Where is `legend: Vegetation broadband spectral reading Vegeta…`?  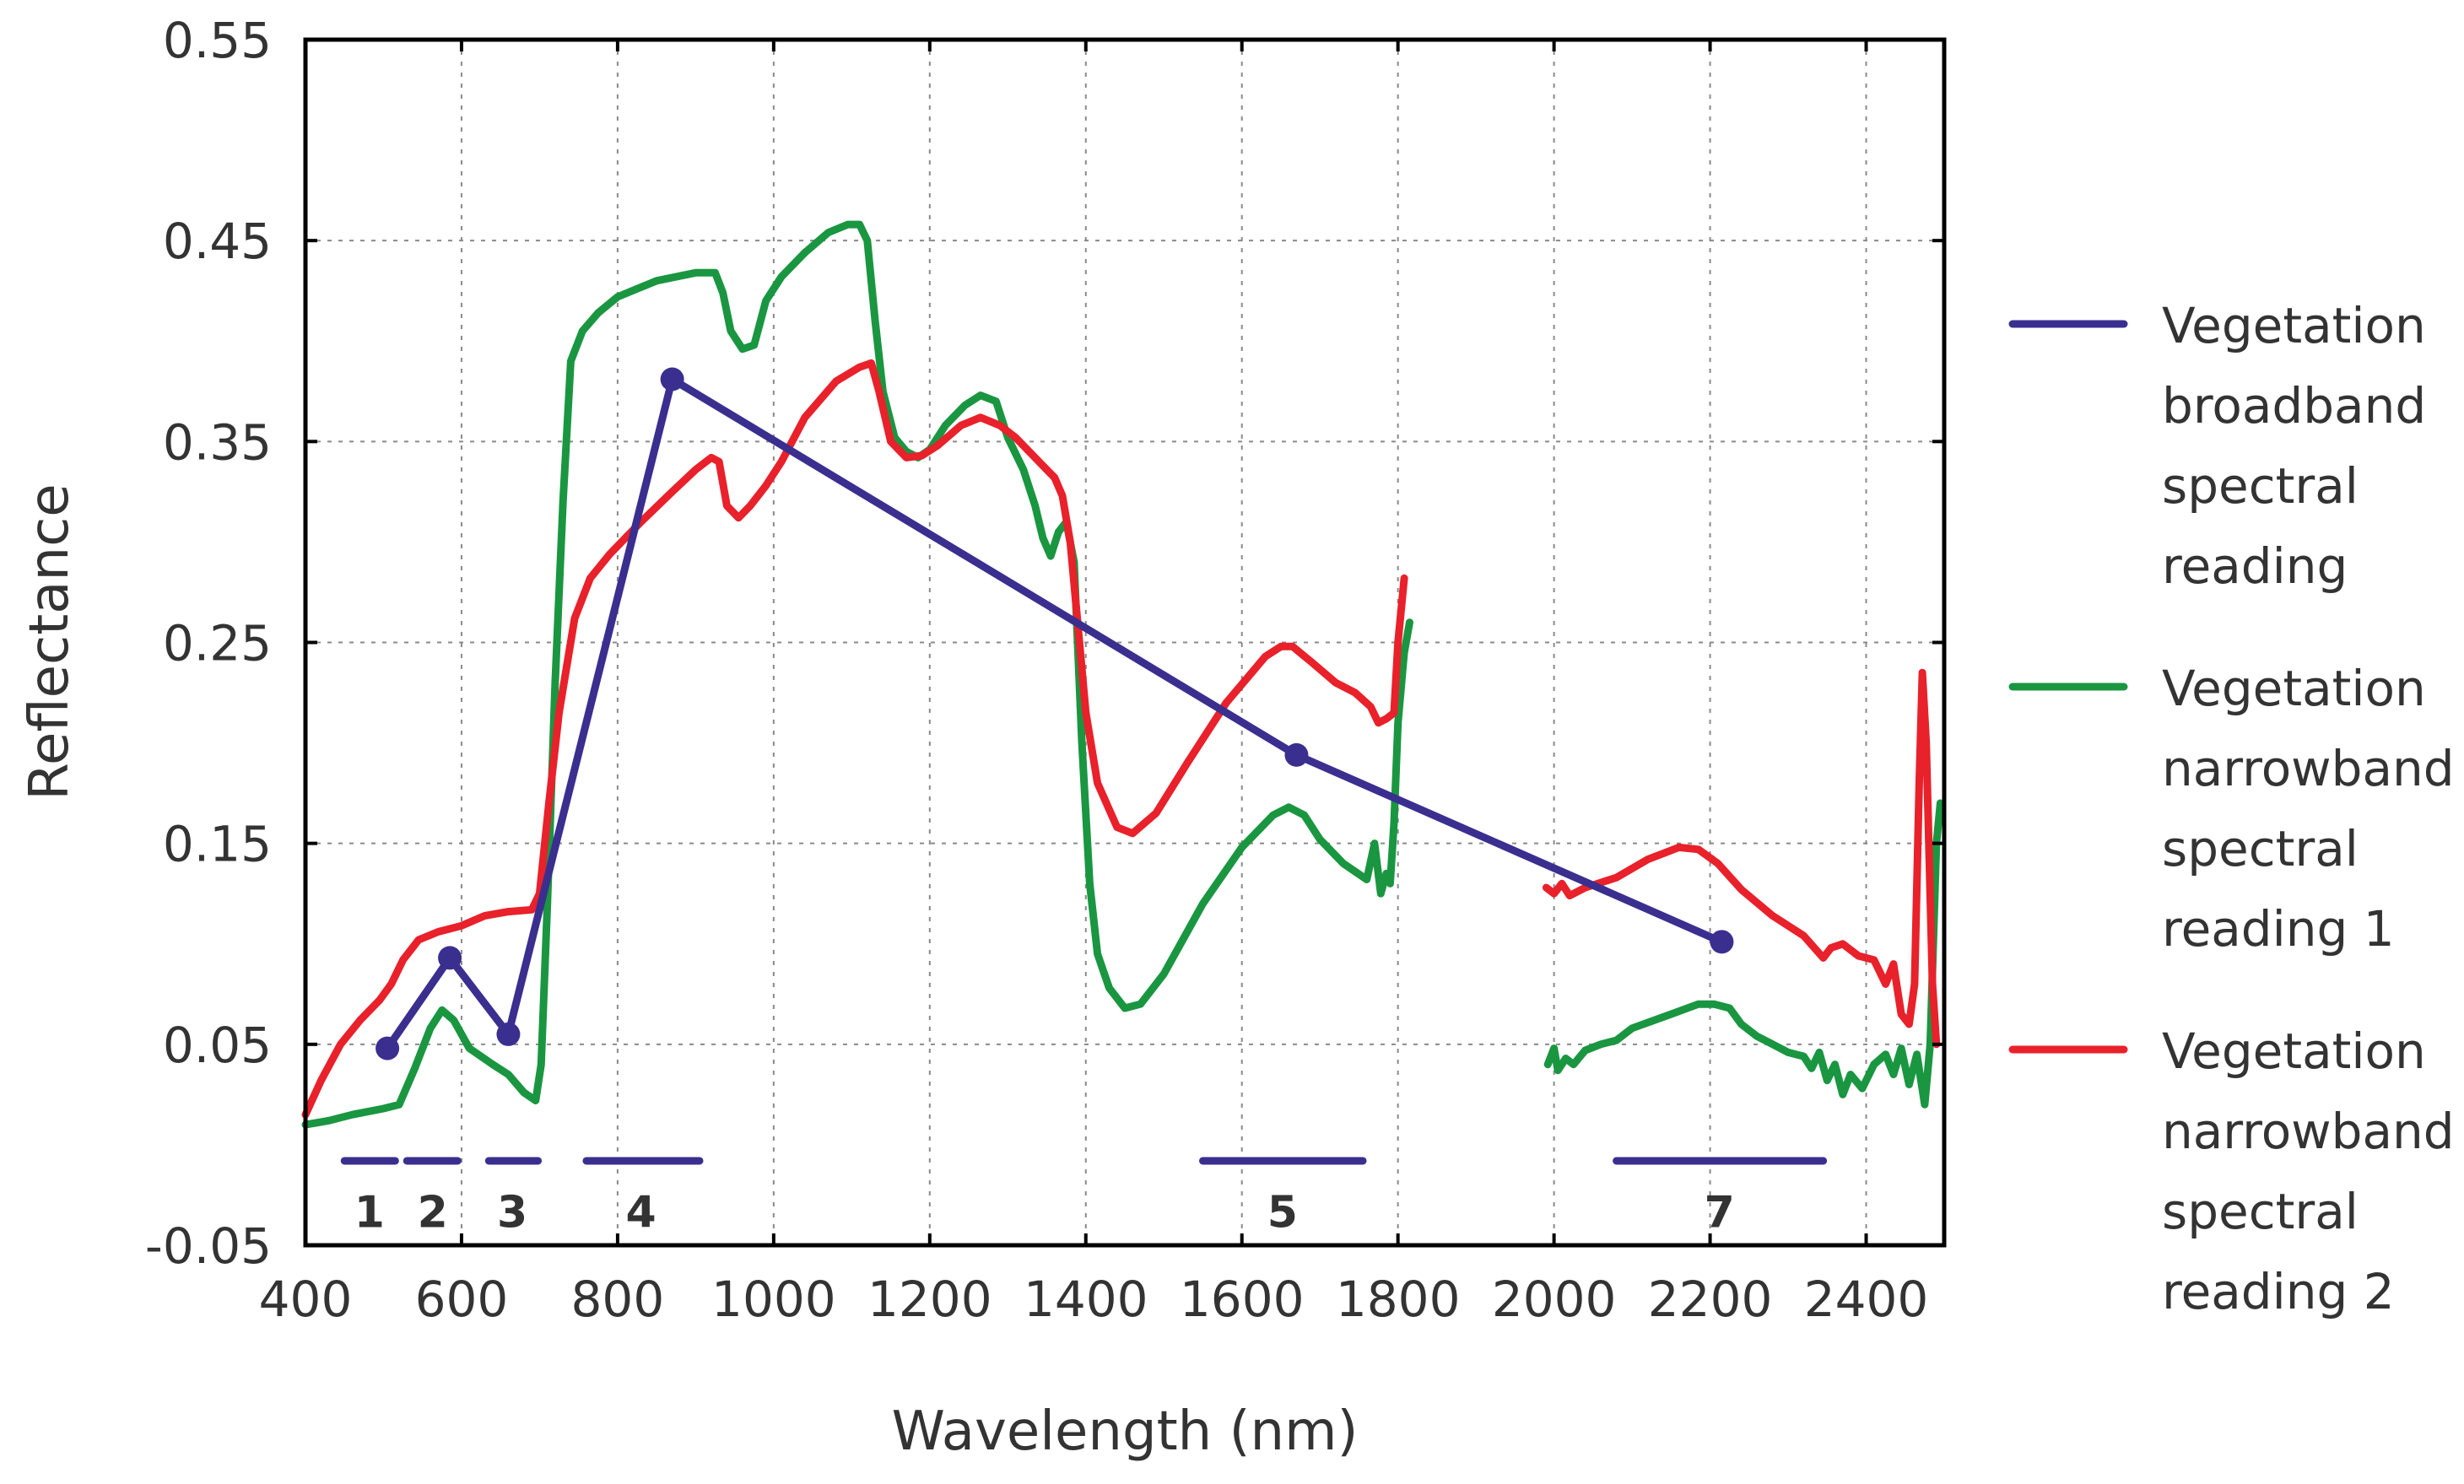 legend: Vegetation broadband spectral reading Vegeta… is located at coordinates (2231, 808).